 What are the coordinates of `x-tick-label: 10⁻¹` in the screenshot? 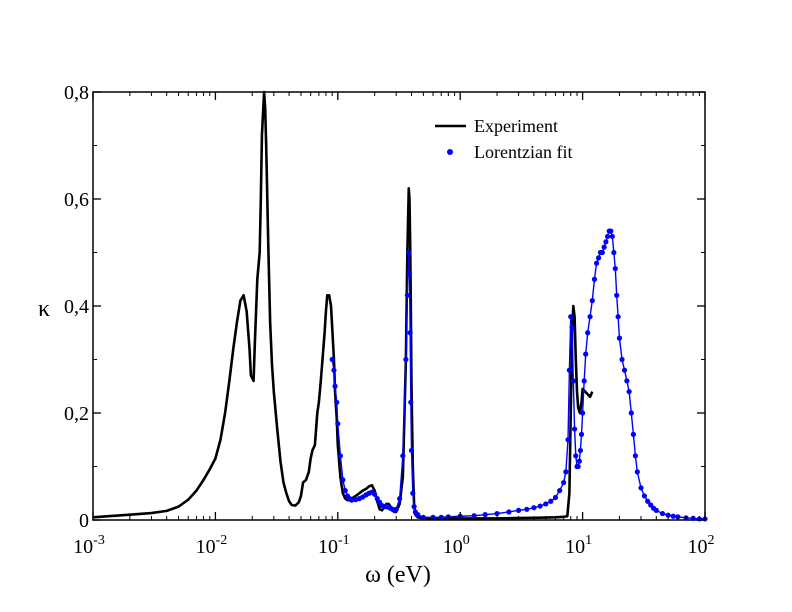 It's located at (334, 545).